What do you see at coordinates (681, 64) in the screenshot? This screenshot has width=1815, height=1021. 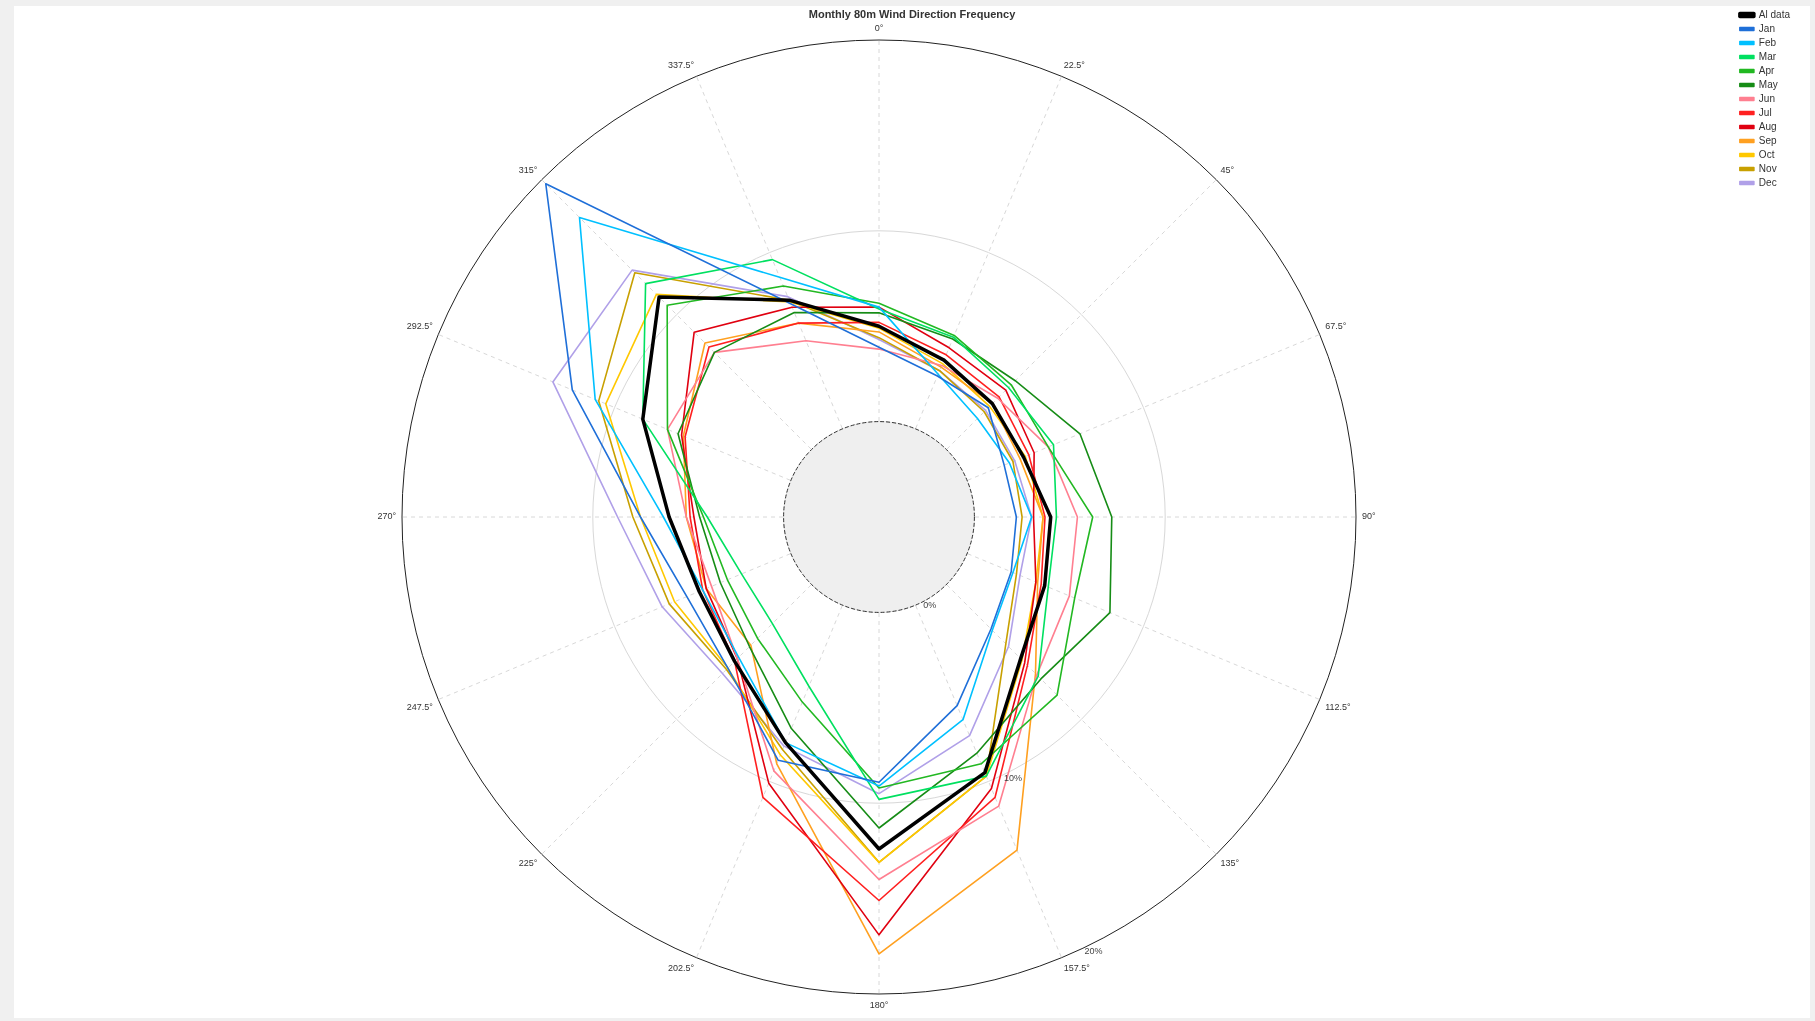 I see `spoke-label: 337.5°` at bounding box center [681, 64].